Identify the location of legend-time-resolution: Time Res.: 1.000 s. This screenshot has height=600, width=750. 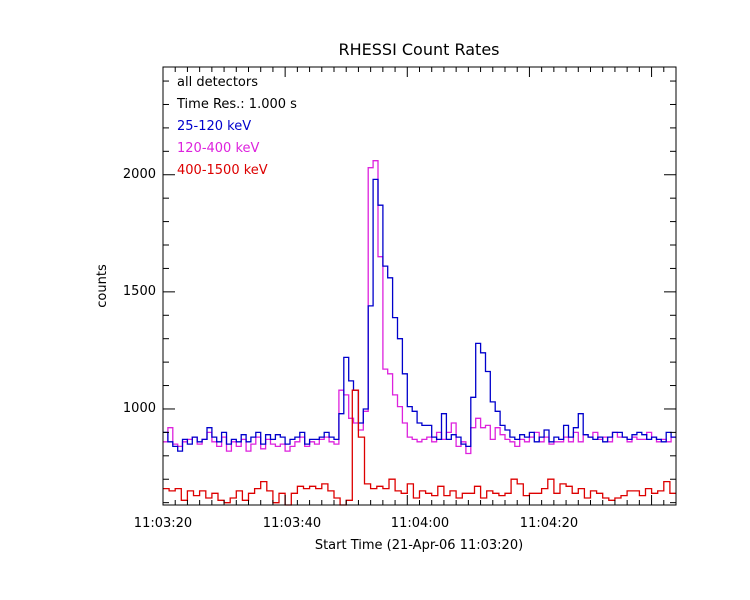
(236, 104).